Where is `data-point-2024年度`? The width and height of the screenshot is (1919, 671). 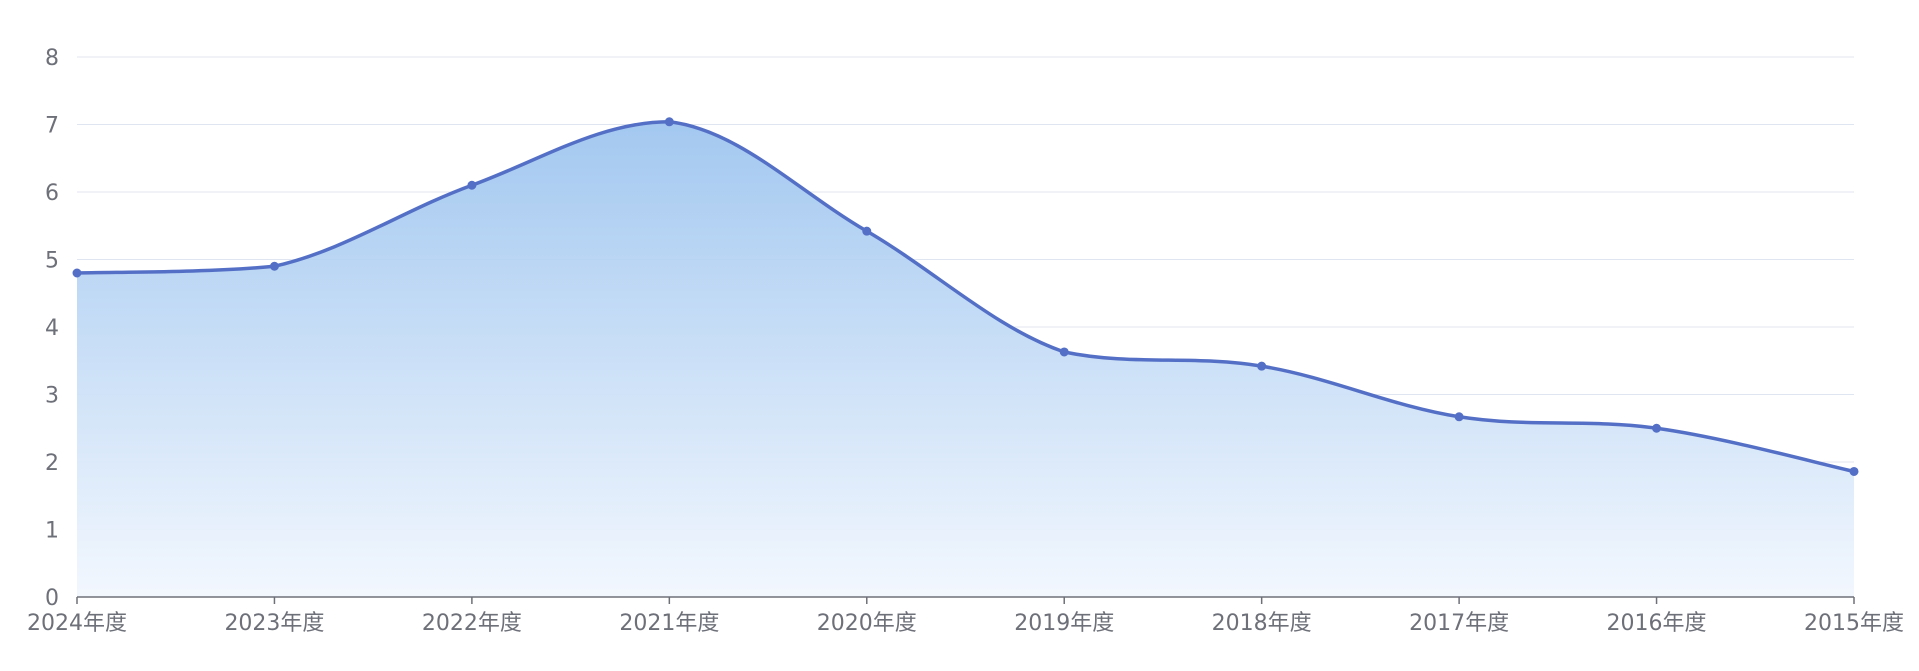
data-point-2024年度 is located at coordinates (77, 273).